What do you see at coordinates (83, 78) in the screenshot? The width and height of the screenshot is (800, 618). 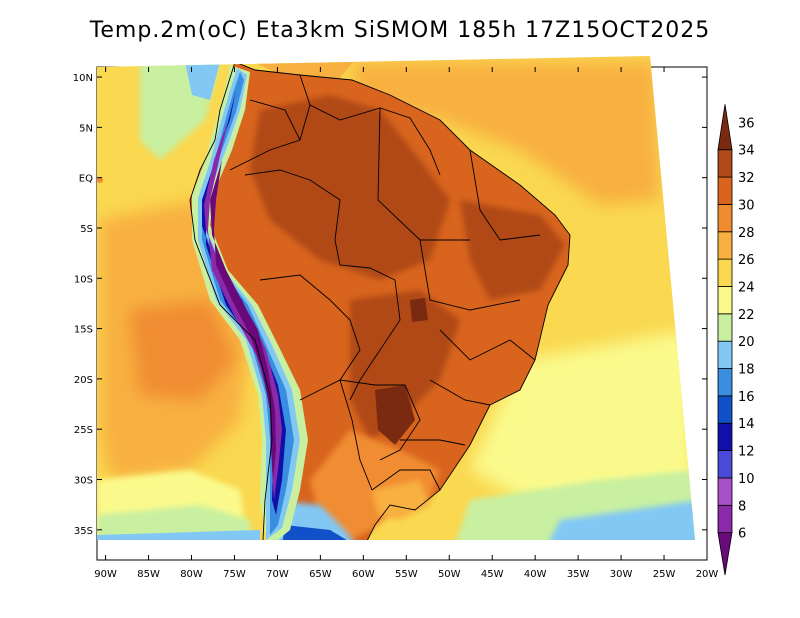 I see `lat-label: 10N` at bounding box center [83, 78].